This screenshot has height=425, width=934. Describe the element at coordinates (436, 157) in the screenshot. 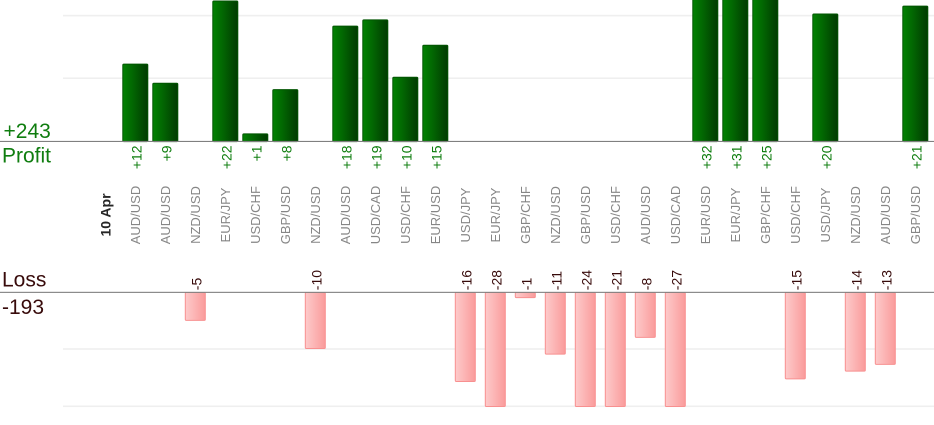

I see `svg-text: +15` at that location.